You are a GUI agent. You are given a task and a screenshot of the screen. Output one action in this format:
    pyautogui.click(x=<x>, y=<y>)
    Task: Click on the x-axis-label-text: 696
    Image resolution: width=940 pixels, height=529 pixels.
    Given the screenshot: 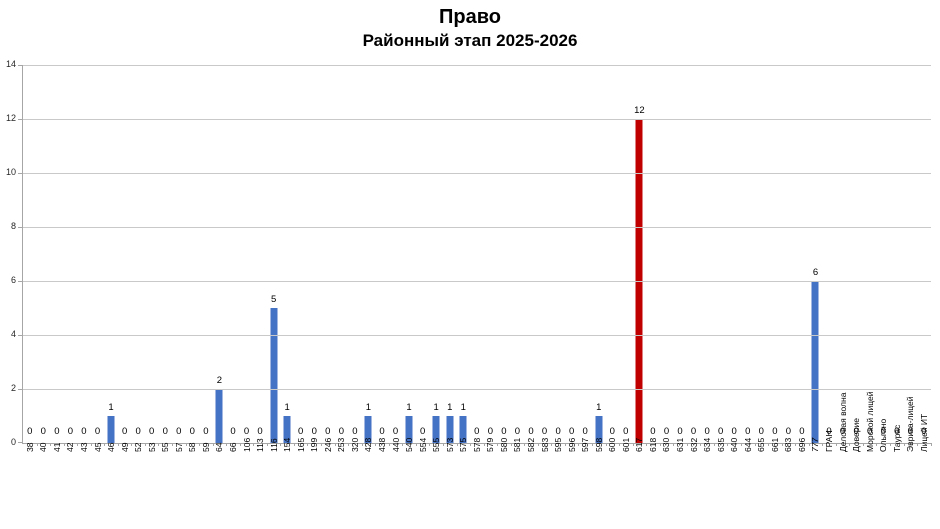 What is the action you would take?
    pyautogui.click(x=801, y=444)
    